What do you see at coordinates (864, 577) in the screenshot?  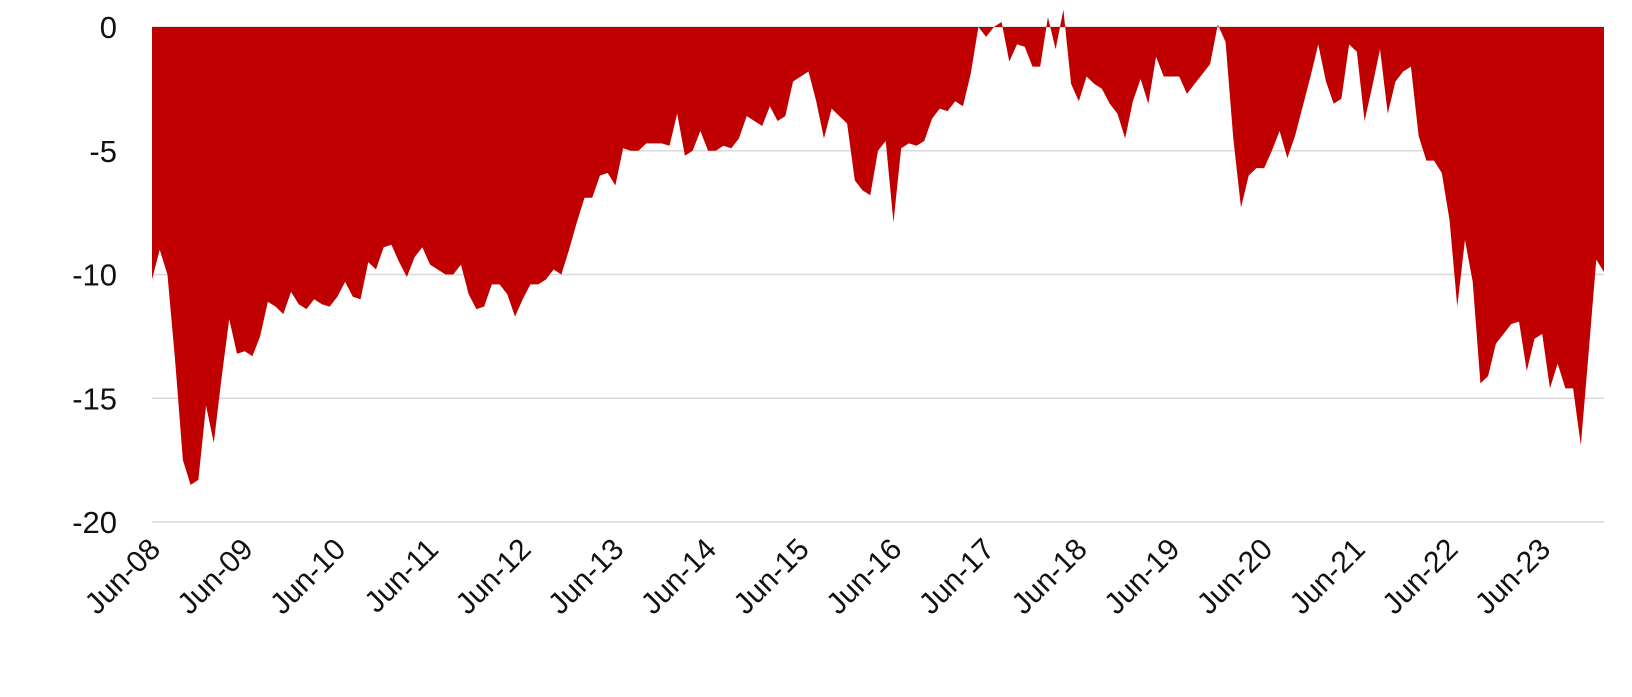 I see `x-tick-label: Jun-16` at bounding box center [864, 577].